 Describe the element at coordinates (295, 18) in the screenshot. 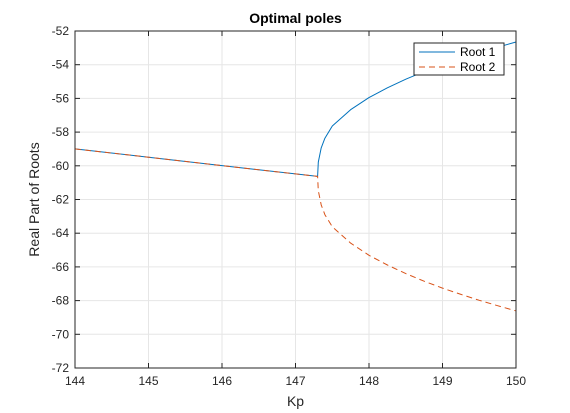

I see `chart-title: Optimal poles` at that location.